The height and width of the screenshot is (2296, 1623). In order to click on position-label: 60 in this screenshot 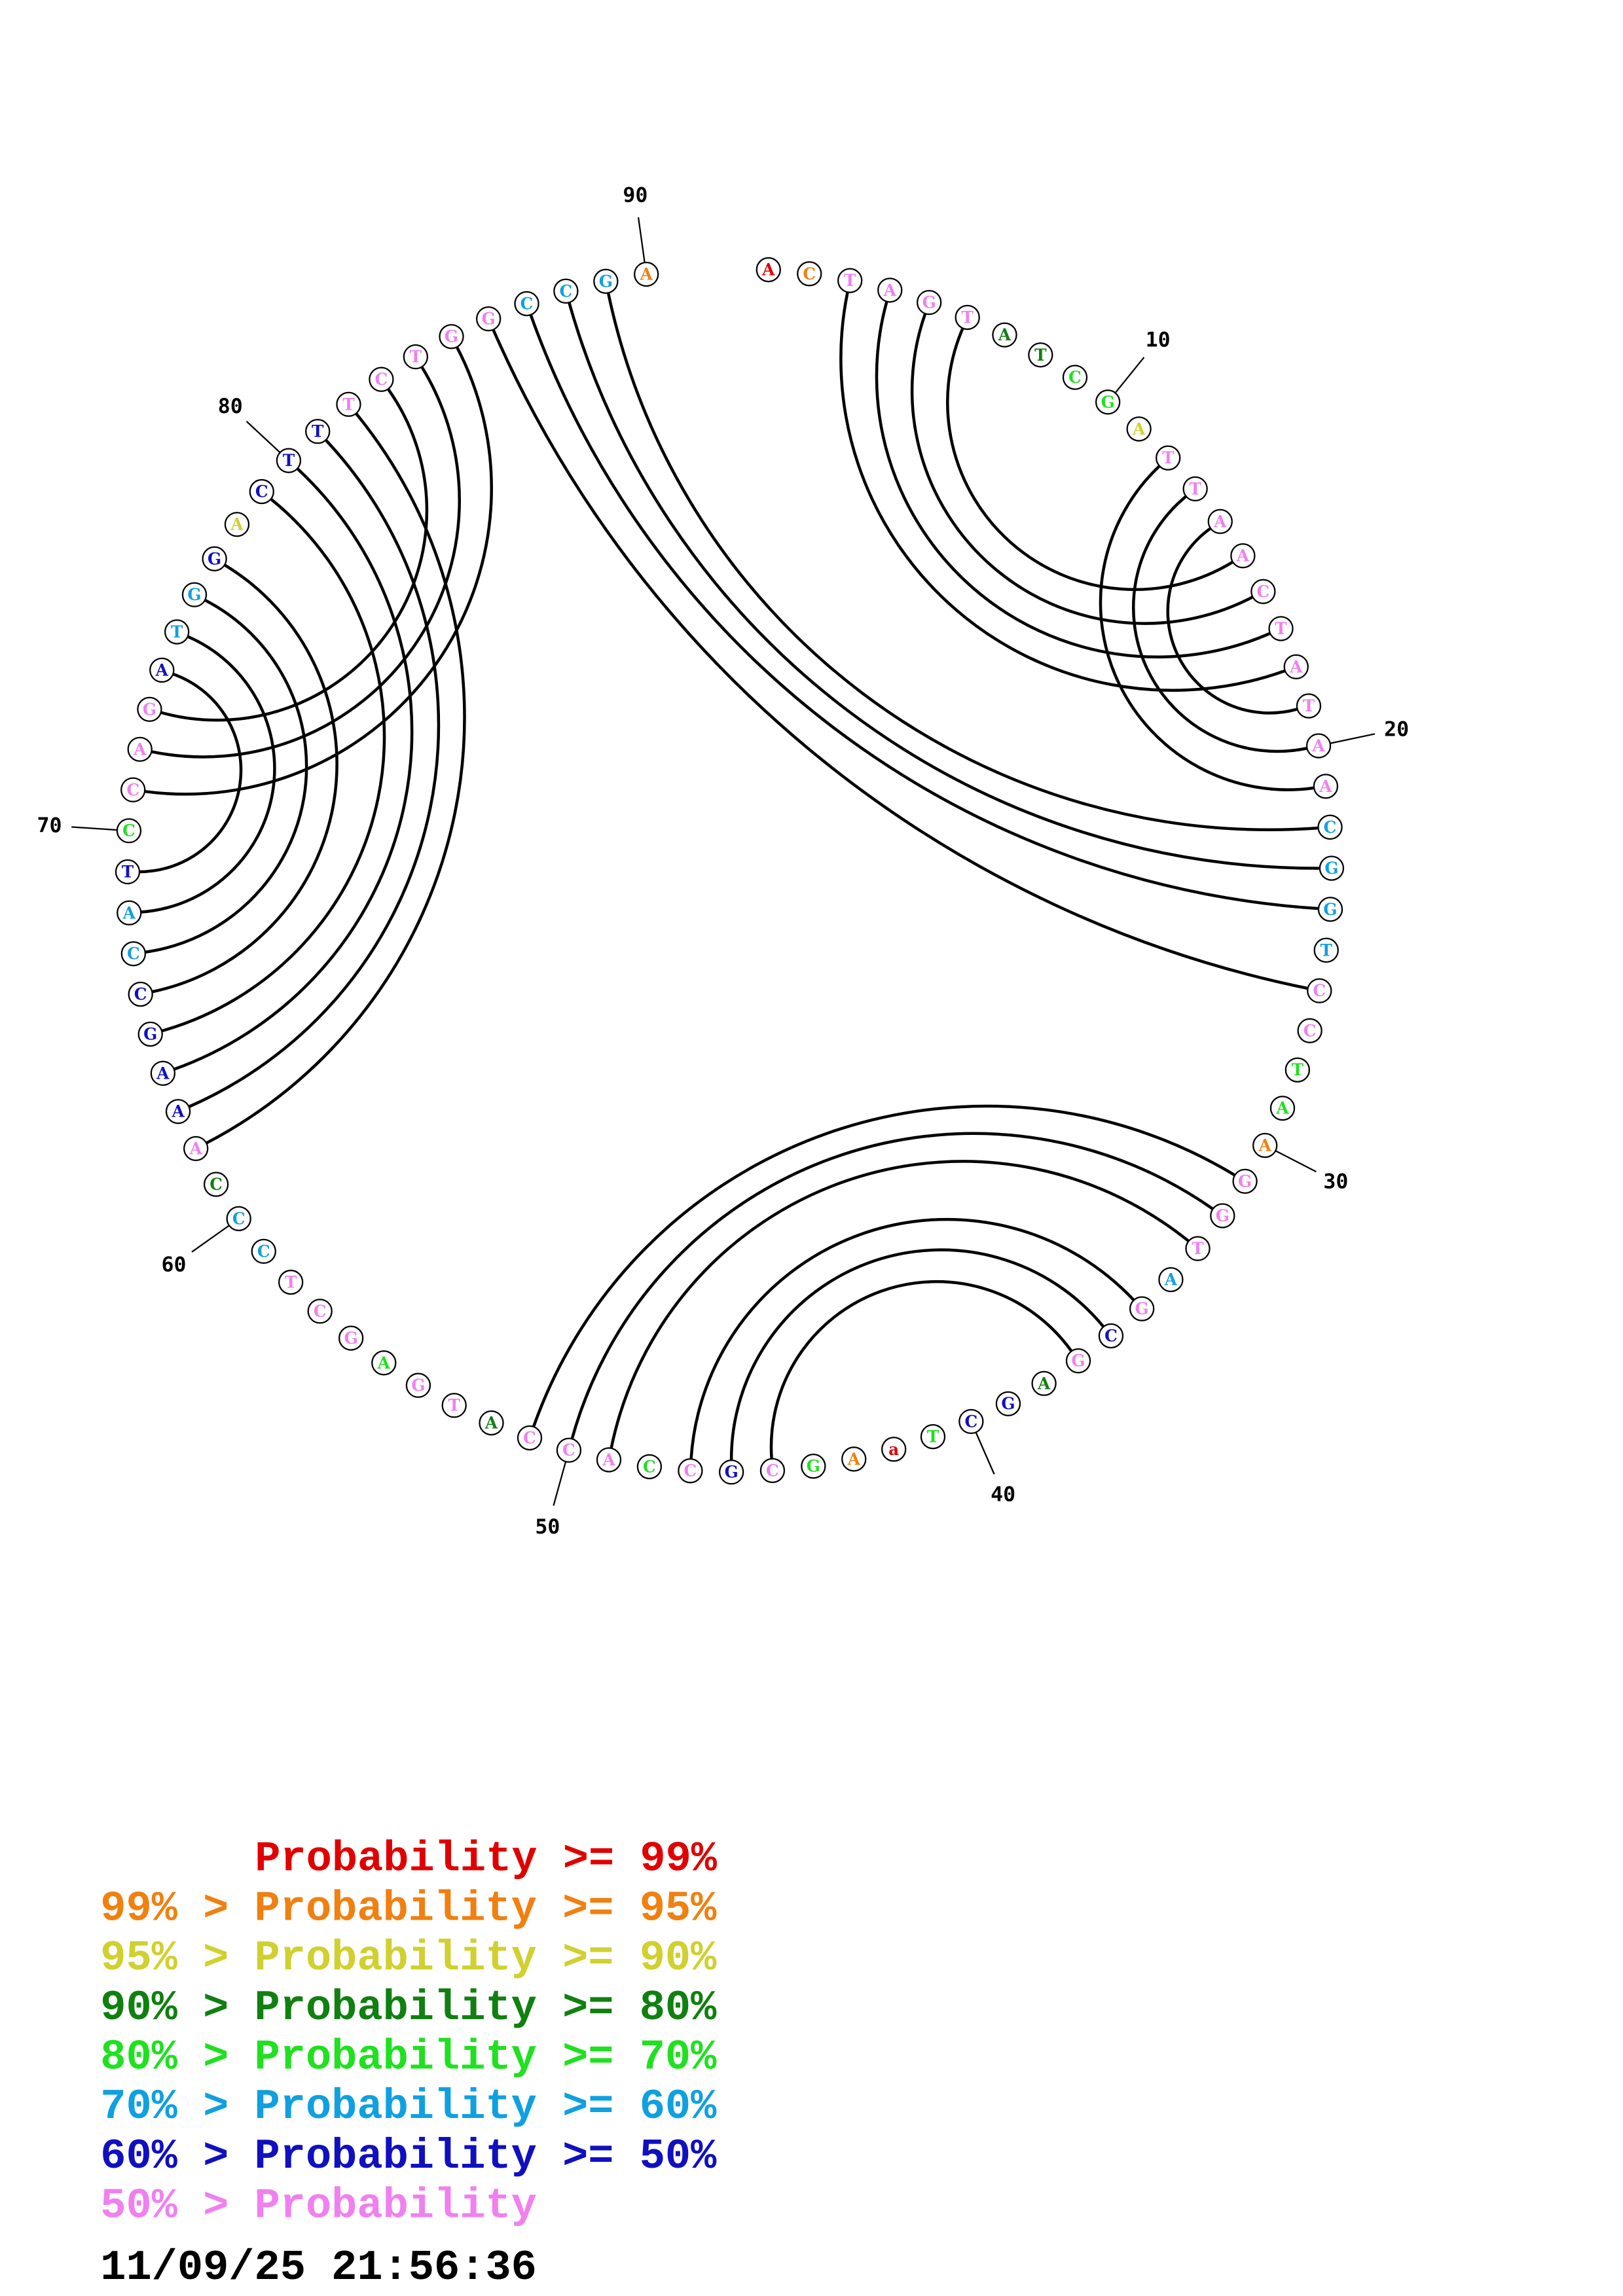, I will do `click(173, 1264)`.